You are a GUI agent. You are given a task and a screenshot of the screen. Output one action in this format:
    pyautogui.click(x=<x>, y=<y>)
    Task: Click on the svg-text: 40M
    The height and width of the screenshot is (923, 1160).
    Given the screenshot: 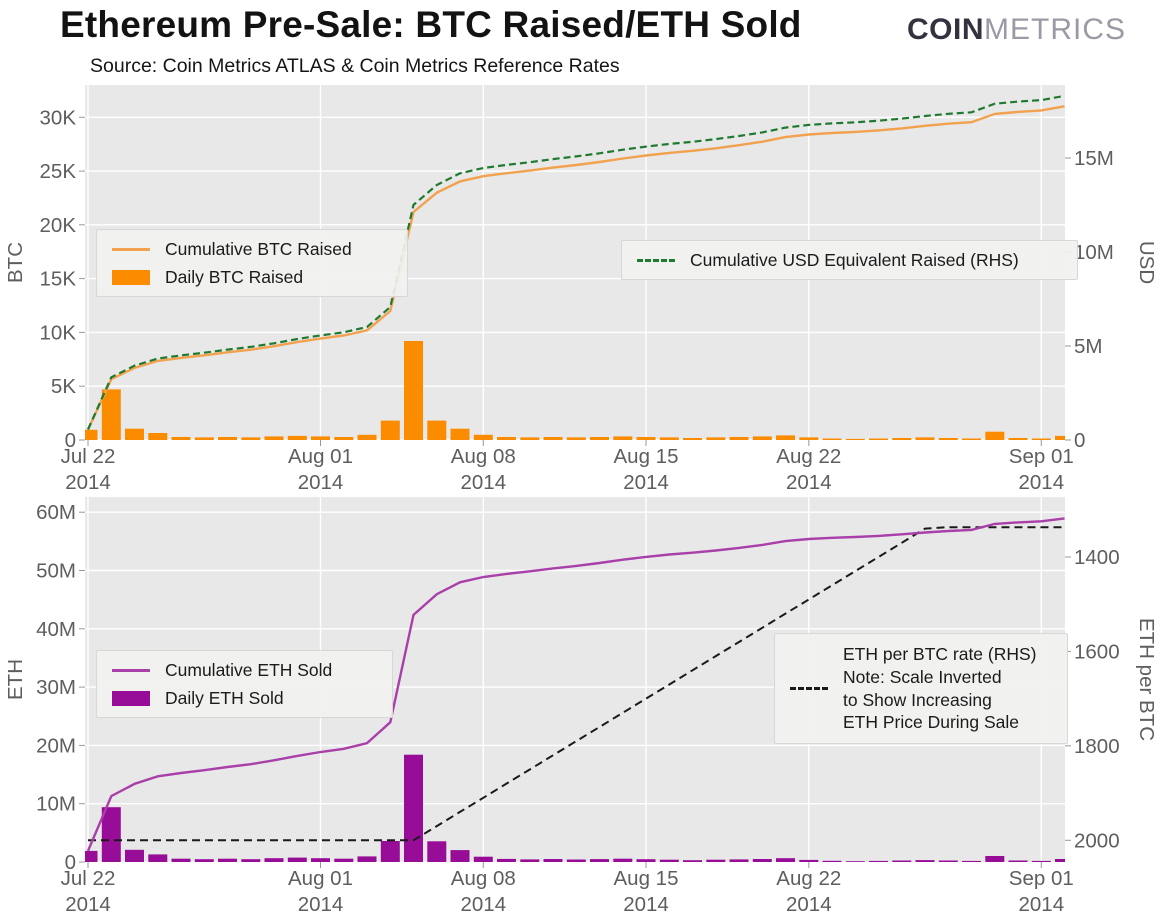 What is the action you would take?
    pyautogui.click(x=56, y=629)
    